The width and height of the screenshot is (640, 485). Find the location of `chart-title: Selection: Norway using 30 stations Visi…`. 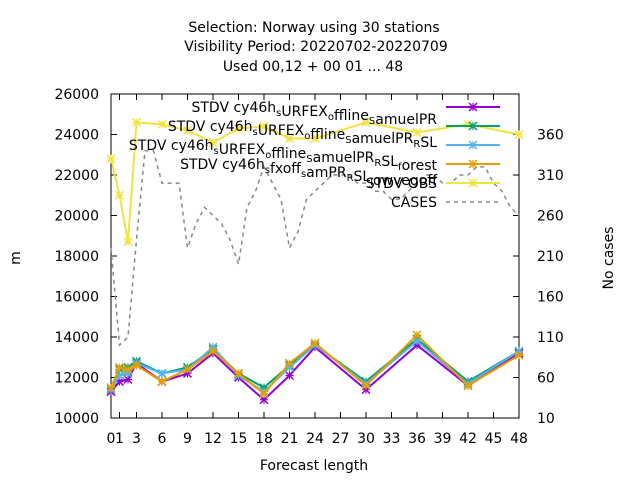

chart-title: Selection: Norway using 30 stations Visi… is located at coordinates (316, 47).